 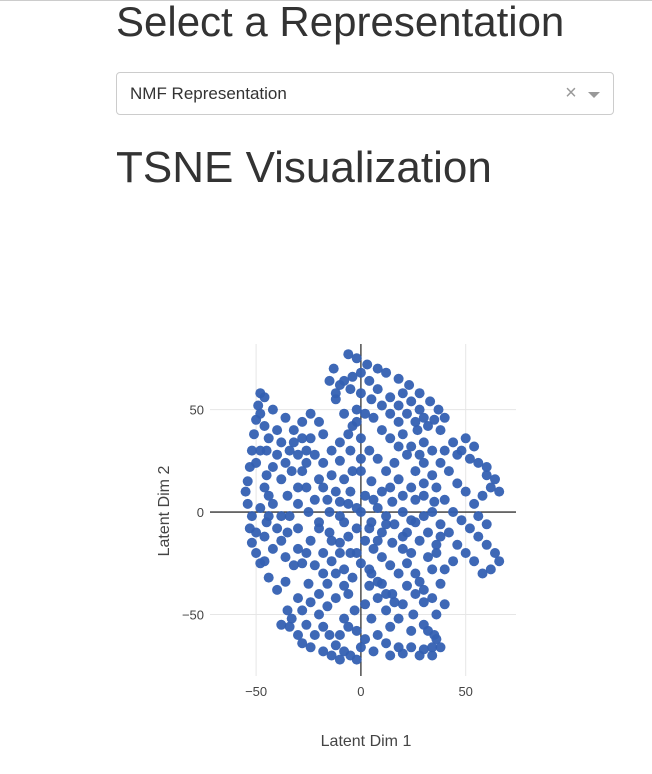 I want to click on caret-down-icon, so click(x=594, y=95).